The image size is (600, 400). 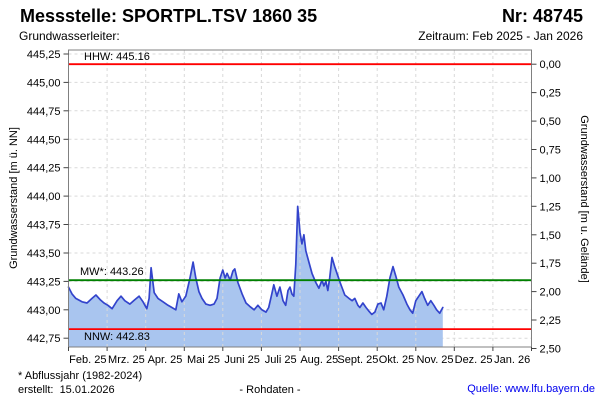 What do you see at coordinates (126, 360) in the screenshot?
I see `x-tick-label: Mrz. 25` at bounding box center [126, 360].